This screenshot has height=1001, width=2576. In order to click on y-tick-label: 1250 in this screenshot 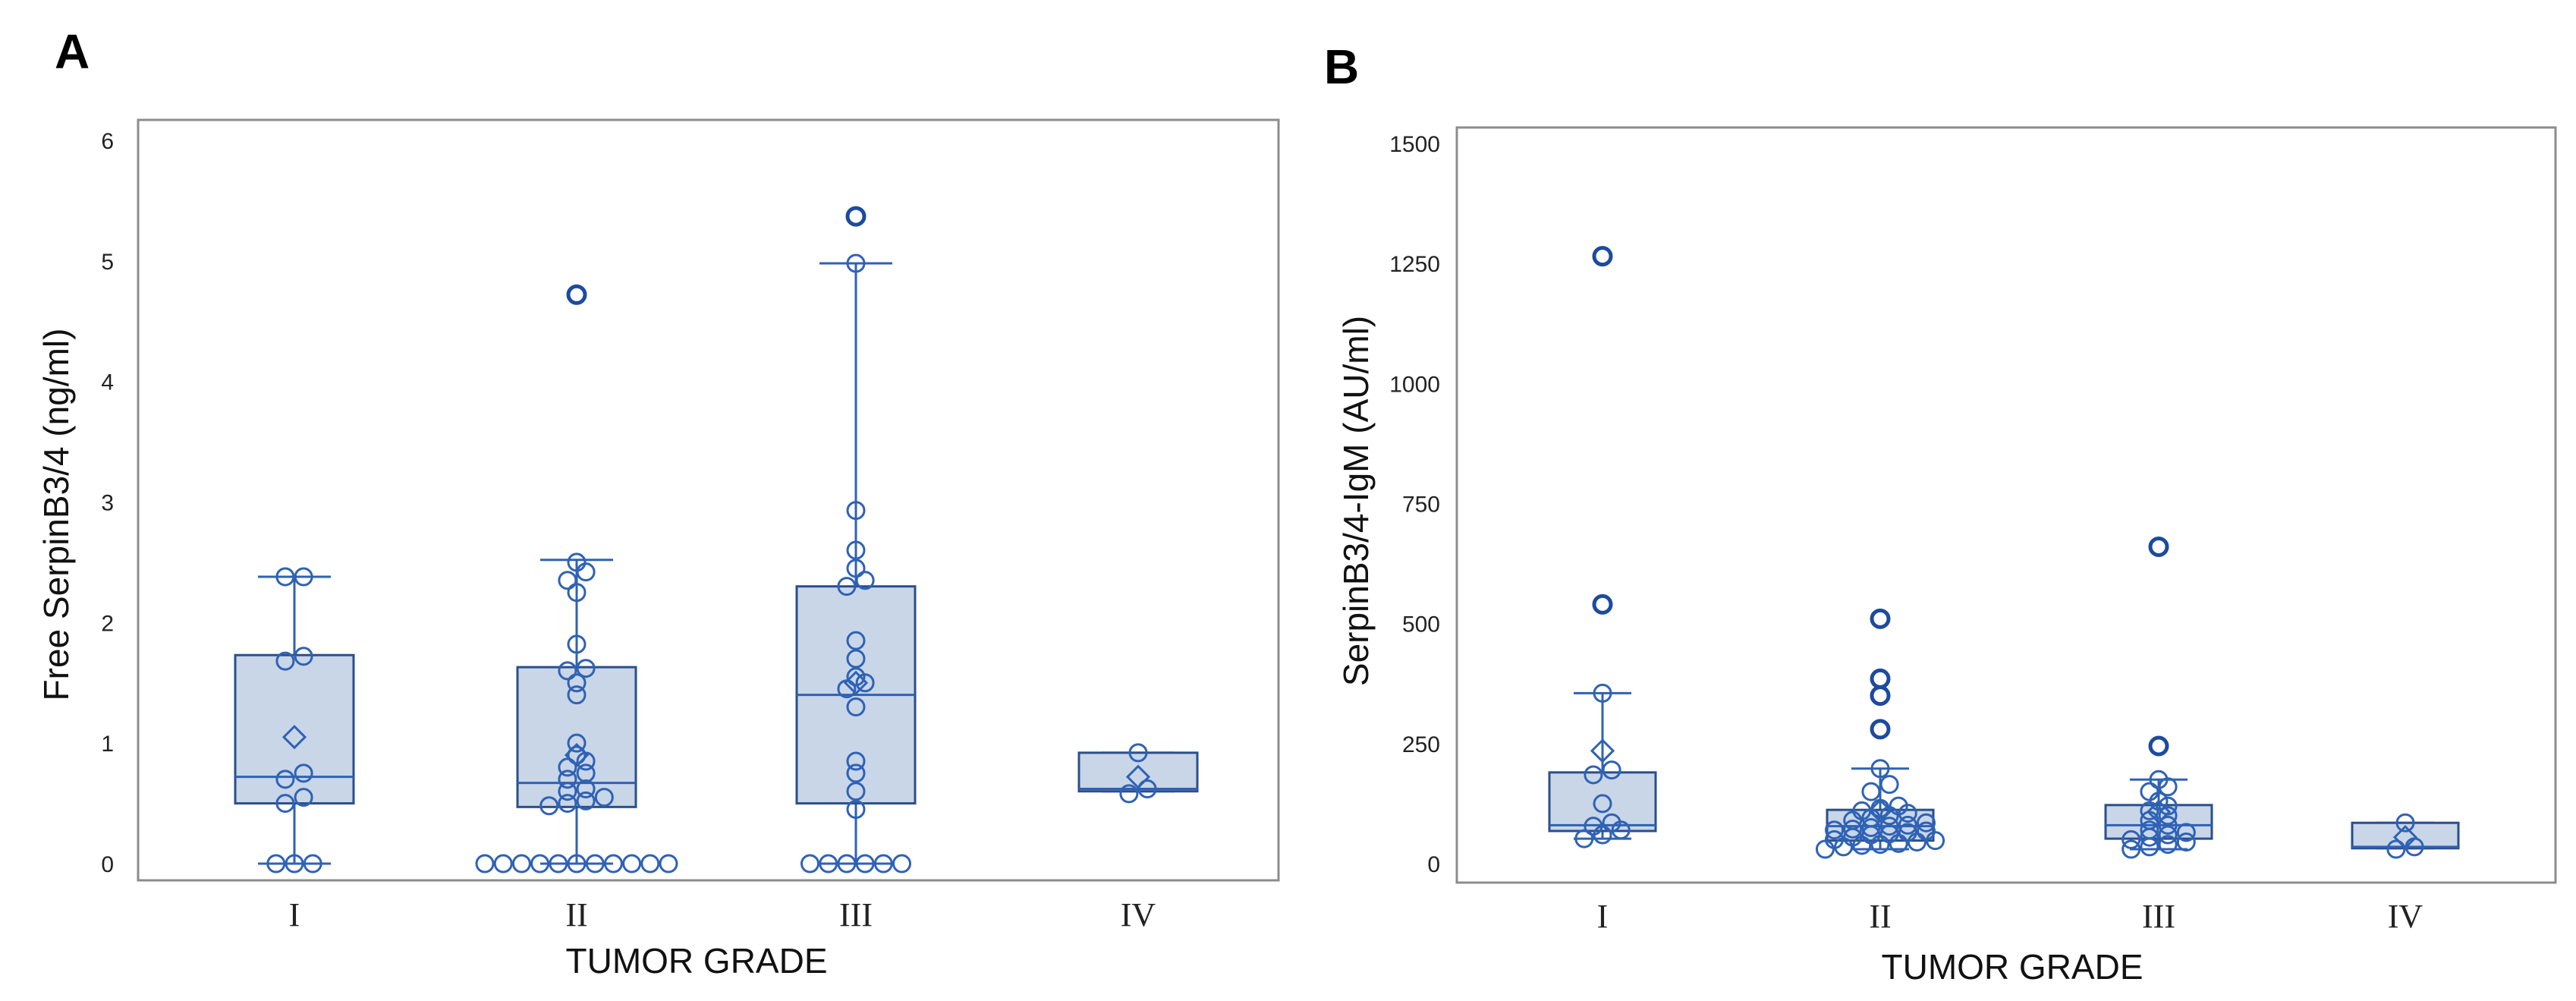, I will do `click(1414, 264)`.